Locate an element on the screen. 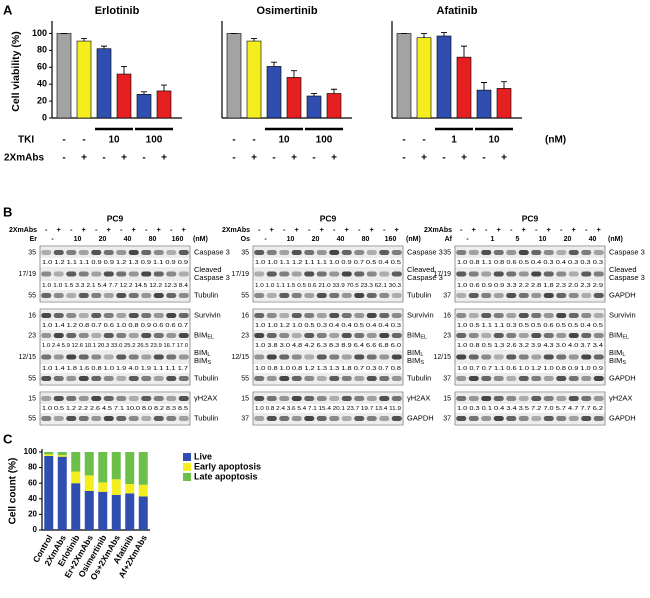 The width and height of the screenshot is (650, 598). mw-marker: 15 is located at coordinates (32, 398).